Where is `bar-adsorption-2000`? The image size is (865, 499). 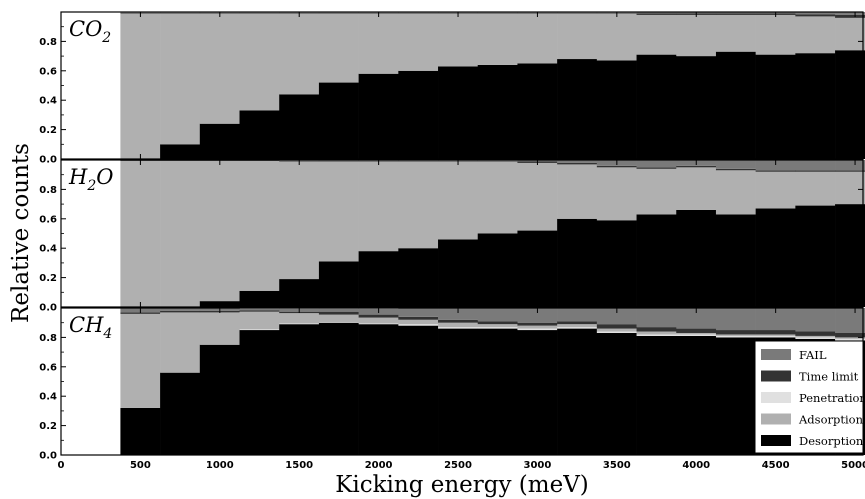
bar-adsorption-2000 is located at coordinates (378, 206).